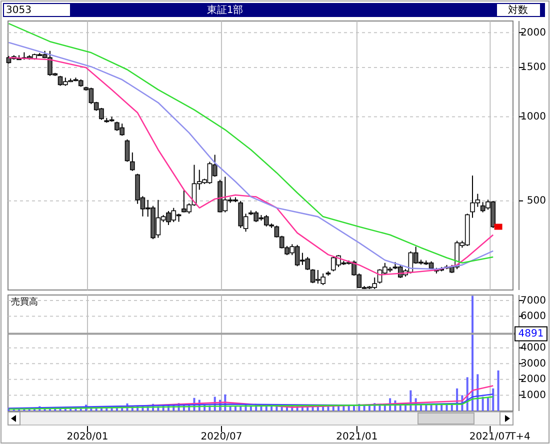  I want to click on y-tick-label: 3000, so click(533, 364).